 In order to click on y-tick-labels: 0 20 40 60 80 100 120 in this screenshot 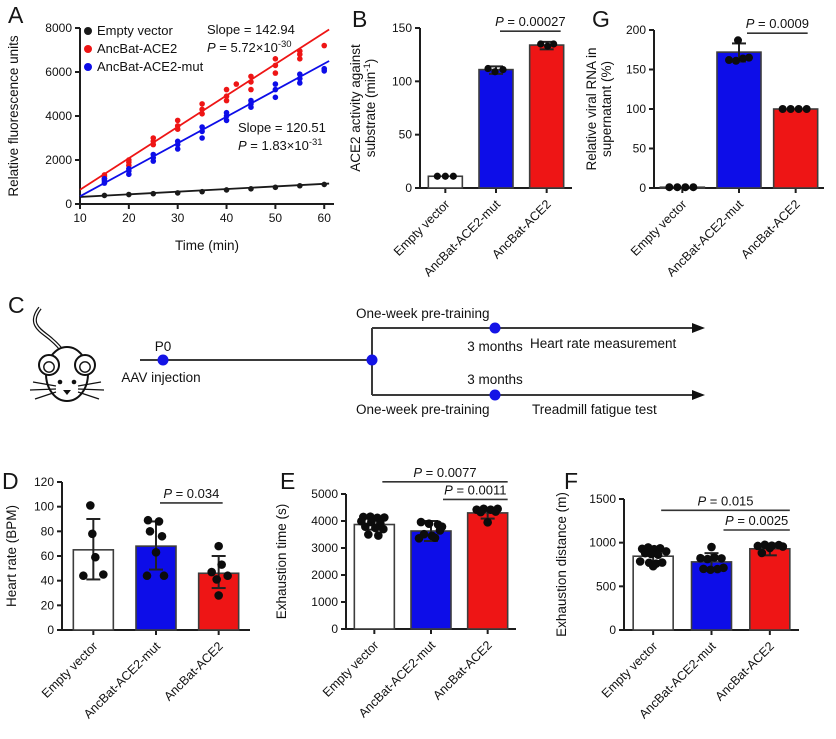, I will do `click(44, 556)`.